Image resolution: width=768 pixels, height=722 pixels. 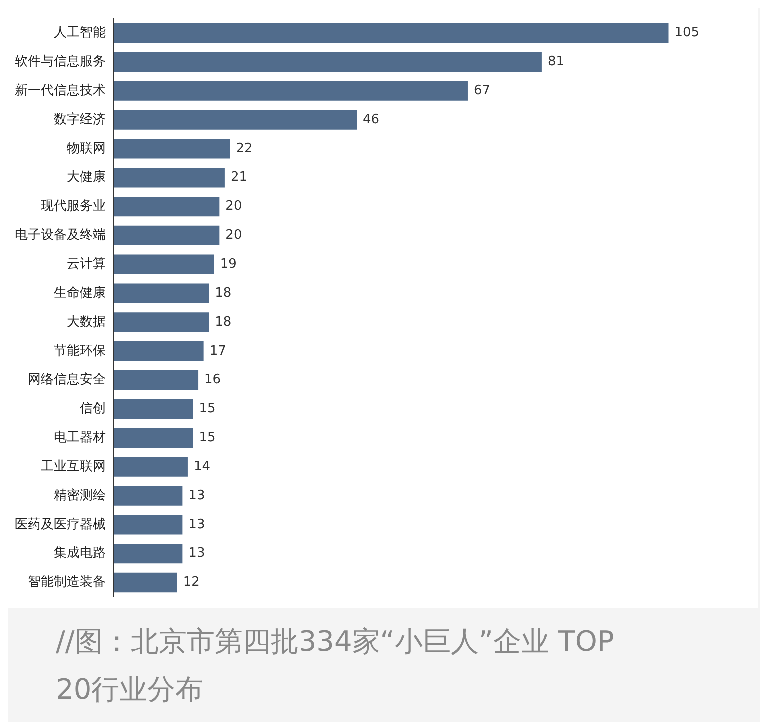 I want to click on y-tick-label: 电工器材, so click(x=80, y=438).